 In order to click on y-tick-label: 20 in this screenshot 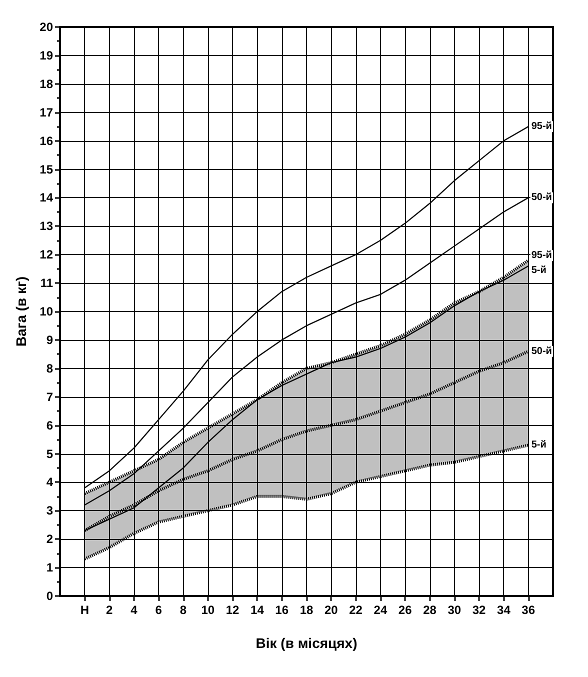, I will do `click(47, 27)`.